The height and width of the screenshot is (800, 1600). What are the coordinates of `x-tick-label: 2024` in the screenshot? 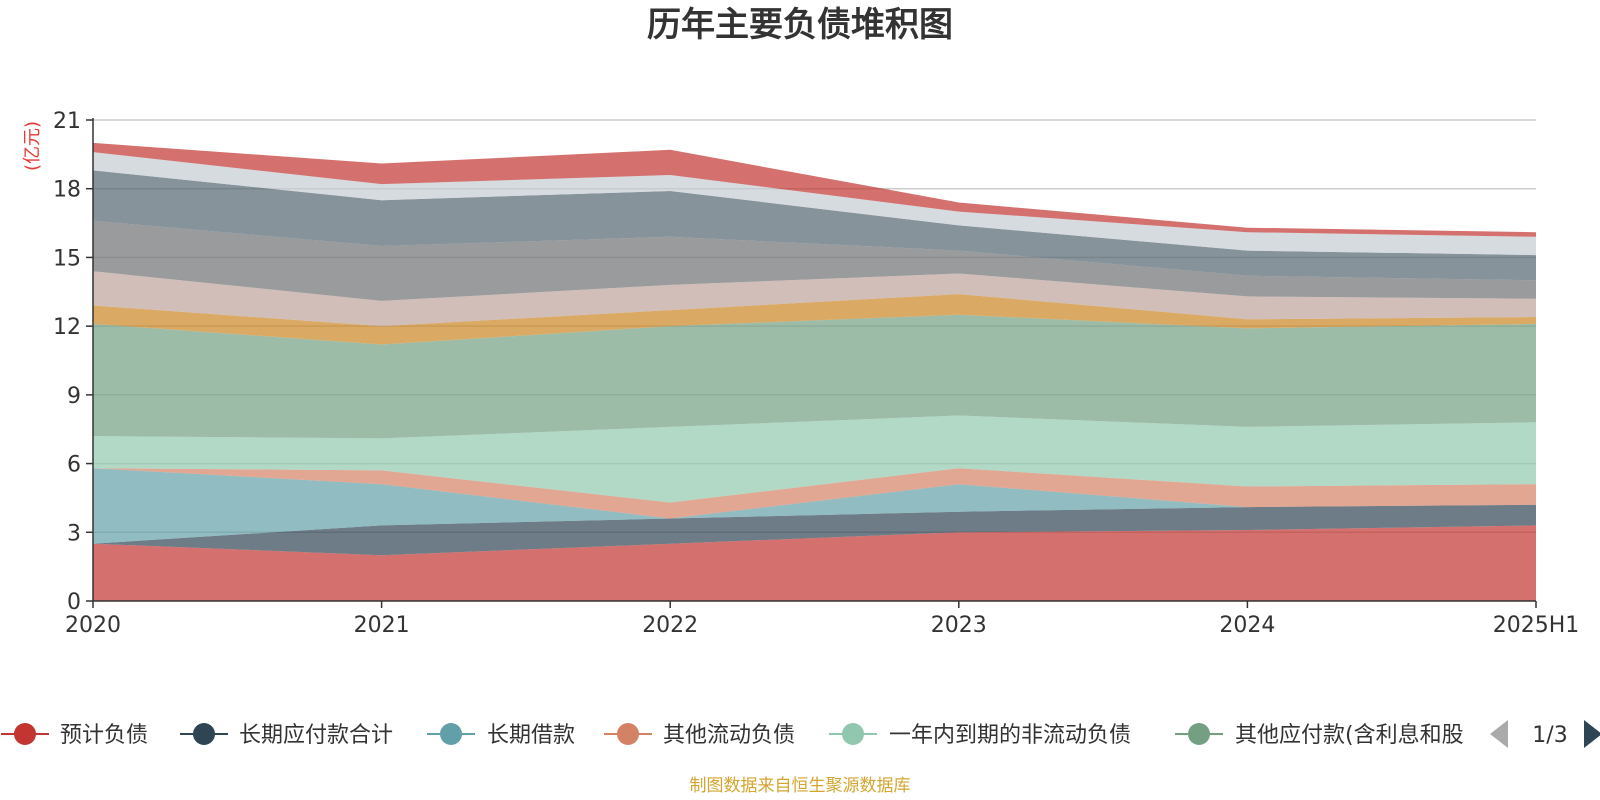 It's located at (1247, 625).